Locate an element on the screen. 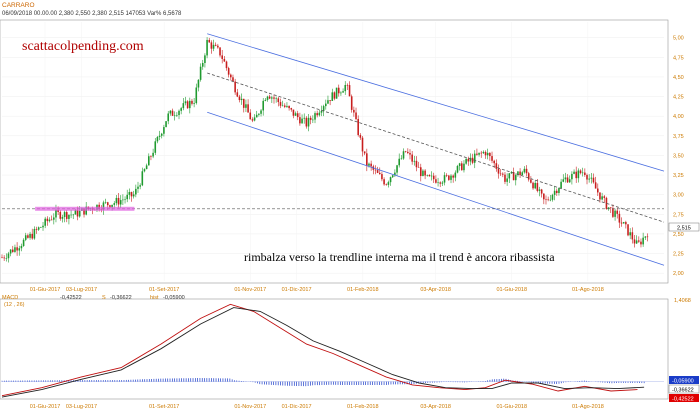 This screenshot has width=700, height=414. support-level is located at coordinates (333, 208).